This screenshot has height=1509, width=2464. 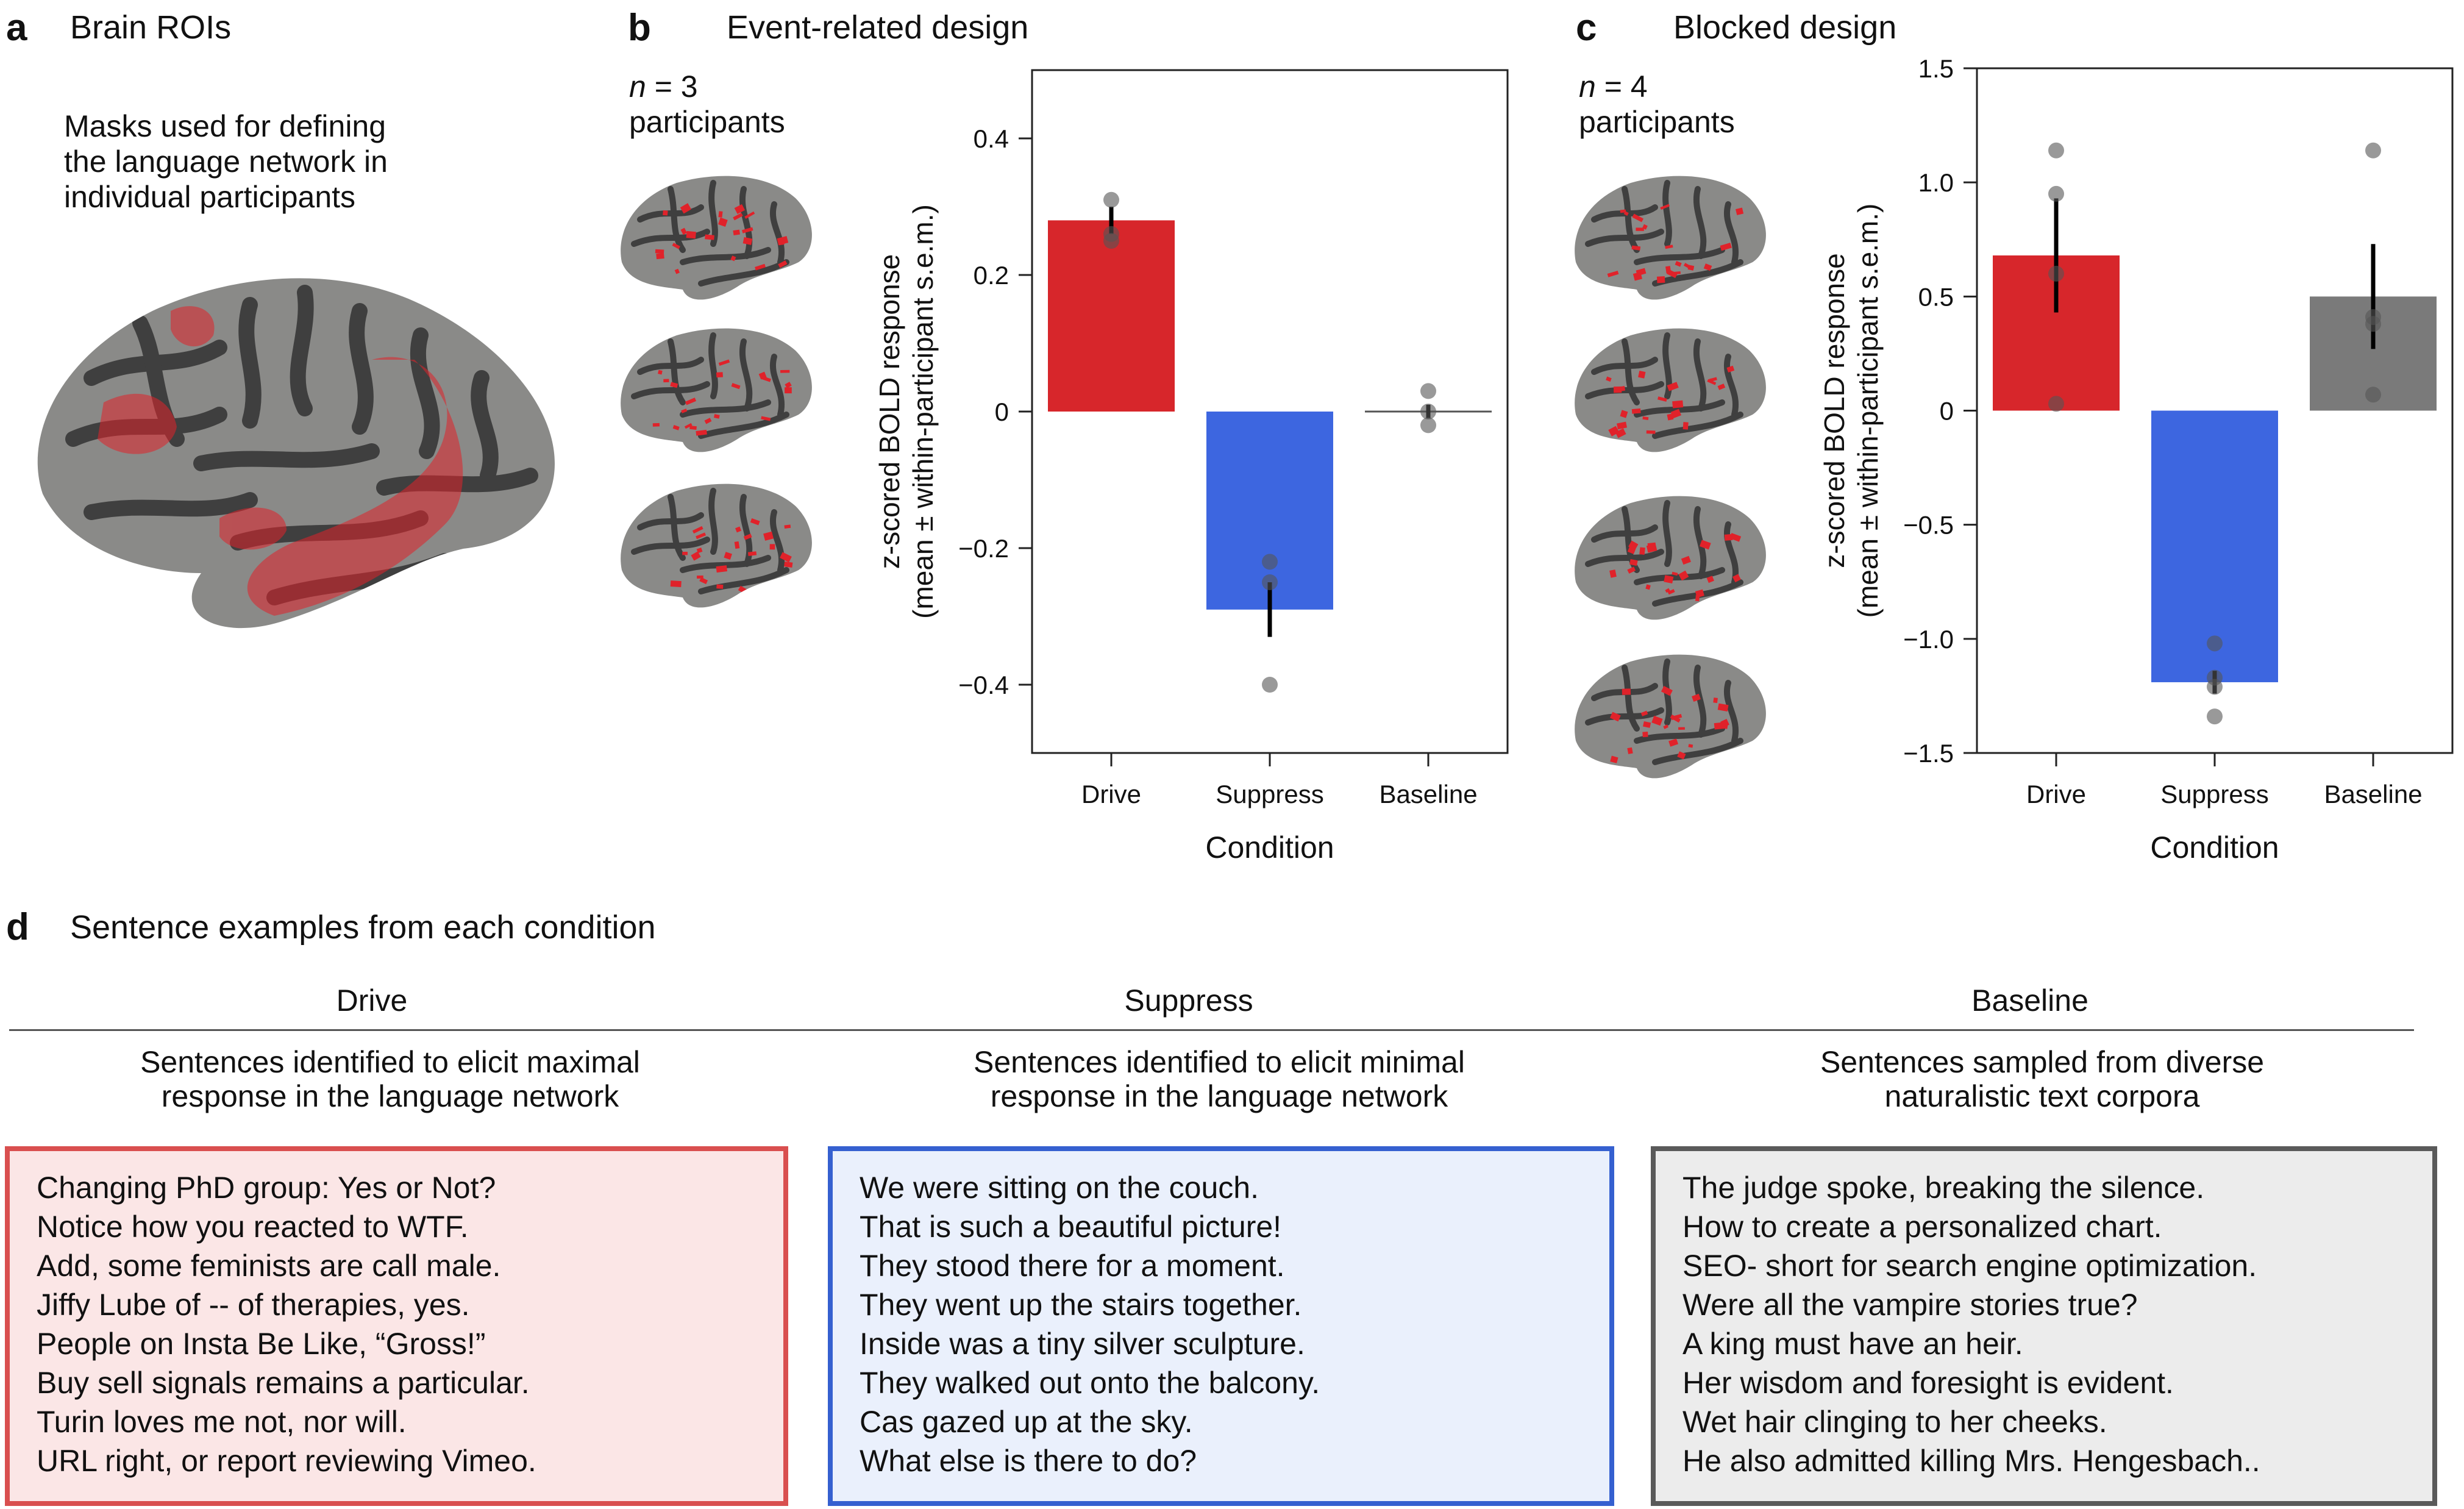 I want to click on y-tick-label: −1.5, so click(x=1929, y=754).